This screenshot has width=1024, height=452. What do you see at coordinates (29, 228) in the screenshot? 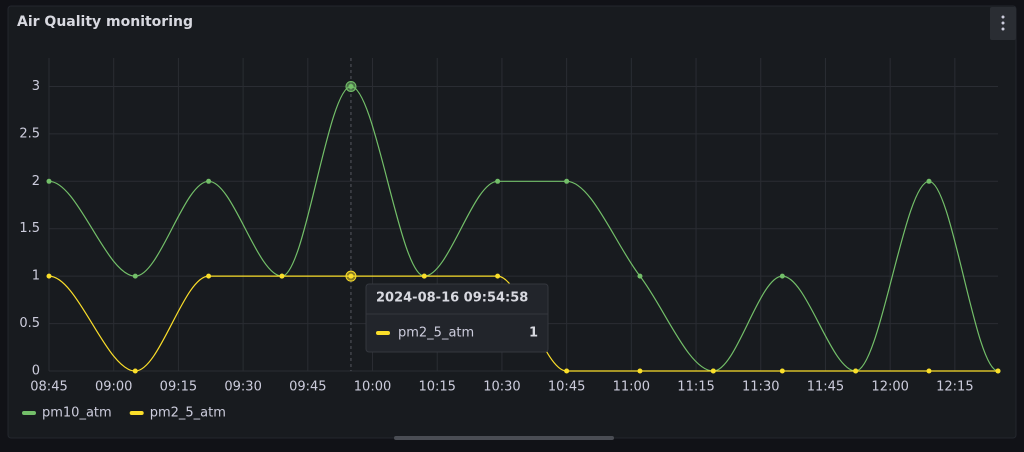
I see `y-tick-label: 1.5` at bounding box center [29, 228].